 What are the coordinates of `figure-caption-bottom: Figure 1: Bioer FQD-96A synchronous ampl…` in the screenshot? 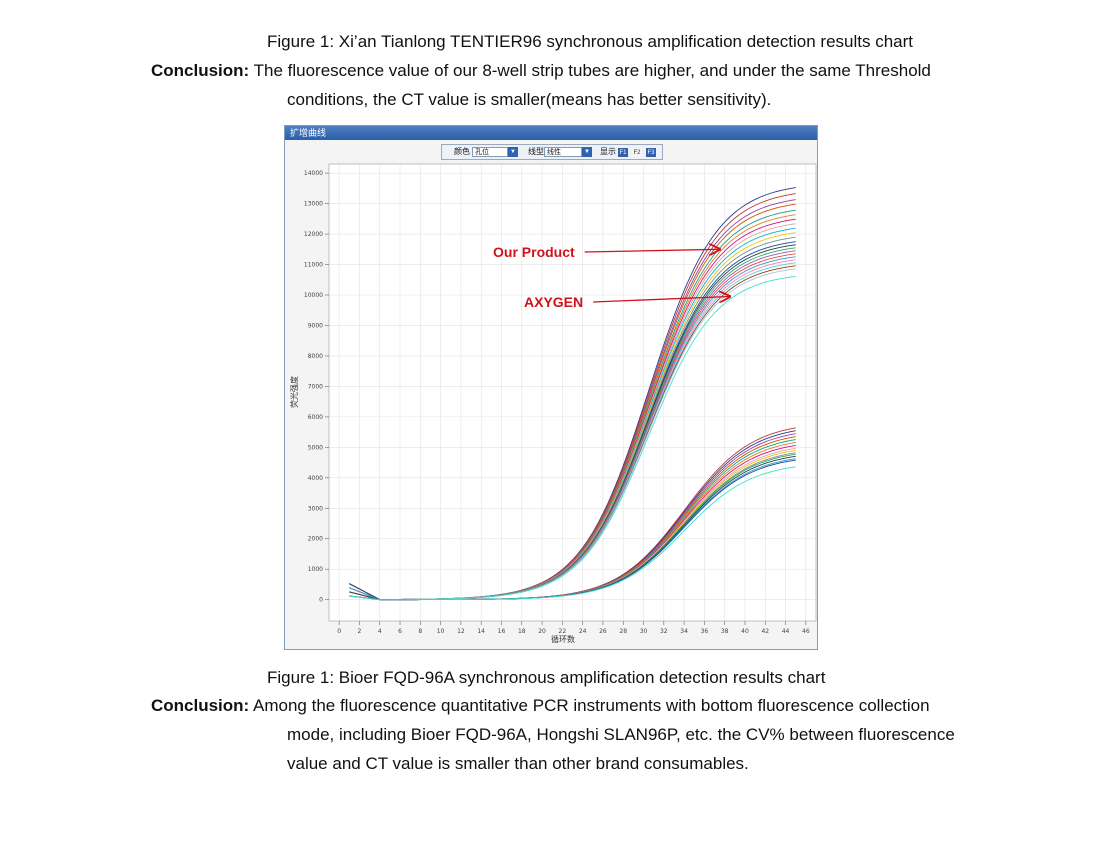 It's located at (546, 678).